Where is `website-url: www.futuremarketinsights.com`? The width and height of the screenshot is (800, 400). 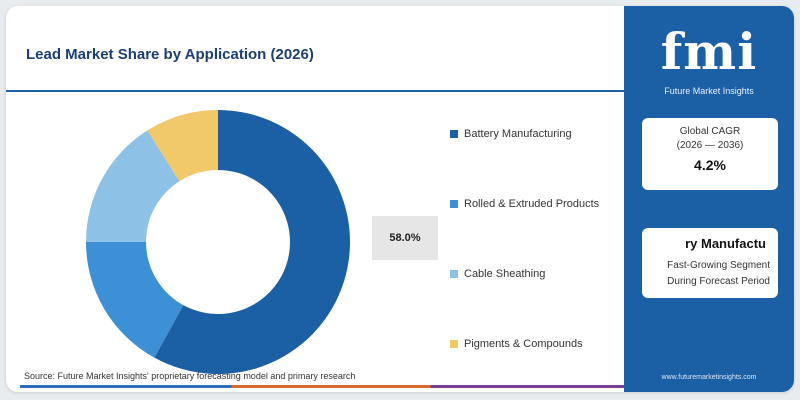 website-url: www.futuremarketinsights.com is located at coordinates (709, 377).